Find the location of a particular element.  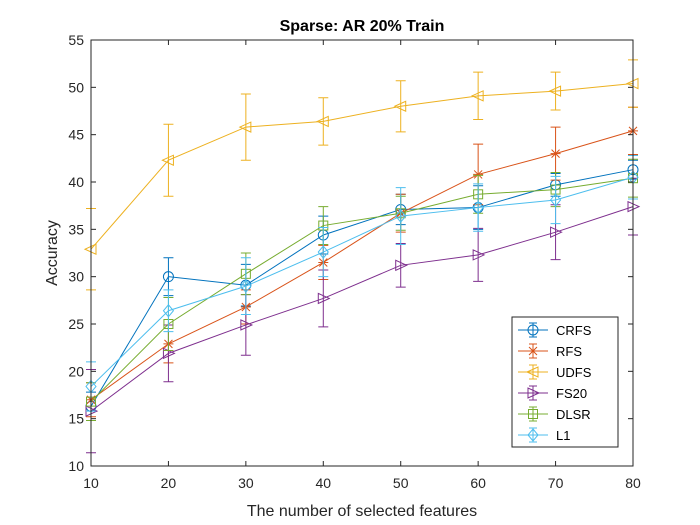

y-tick-label: 25 is located at coordinates (76, 324).